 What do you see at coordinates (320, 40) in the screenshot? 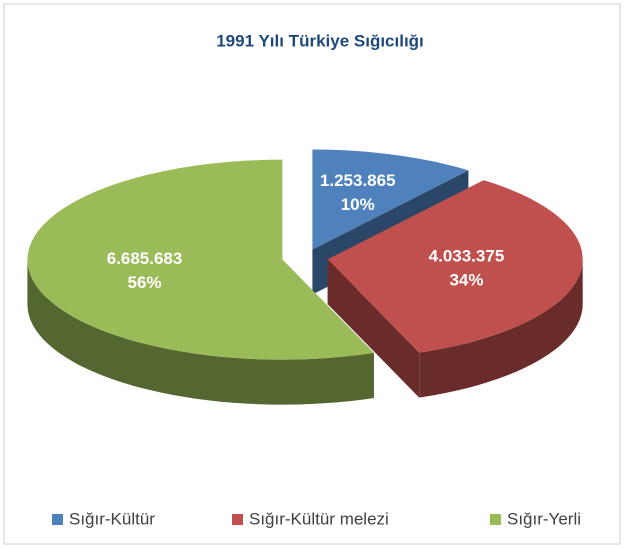
I see `chart-title: 1991 Yılı Türkiye Sığıcılığı` at bounding box center [320, 40].